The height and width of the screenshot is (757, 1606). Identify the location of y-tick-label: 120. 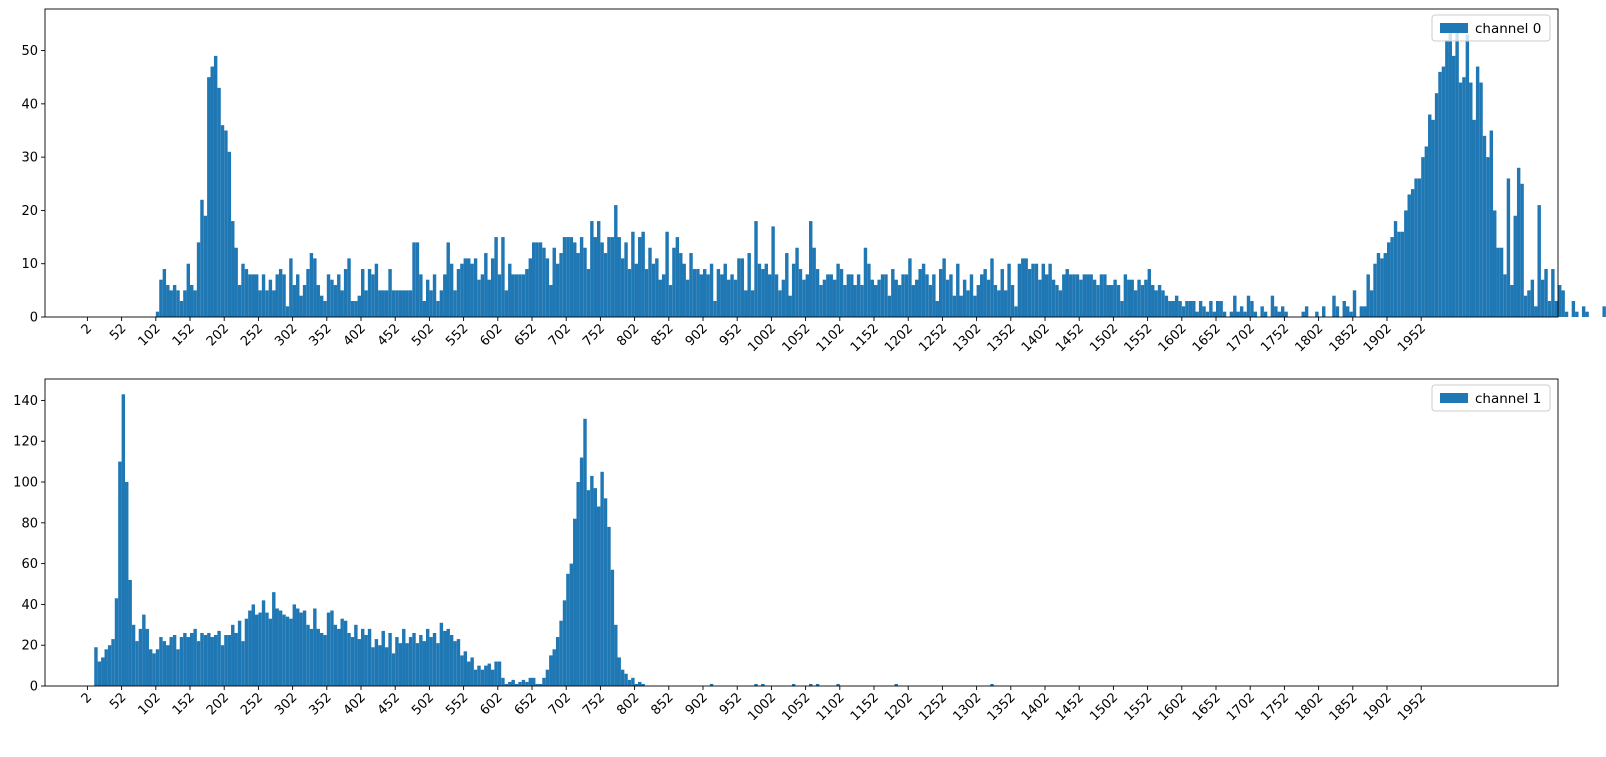
(25, 442).